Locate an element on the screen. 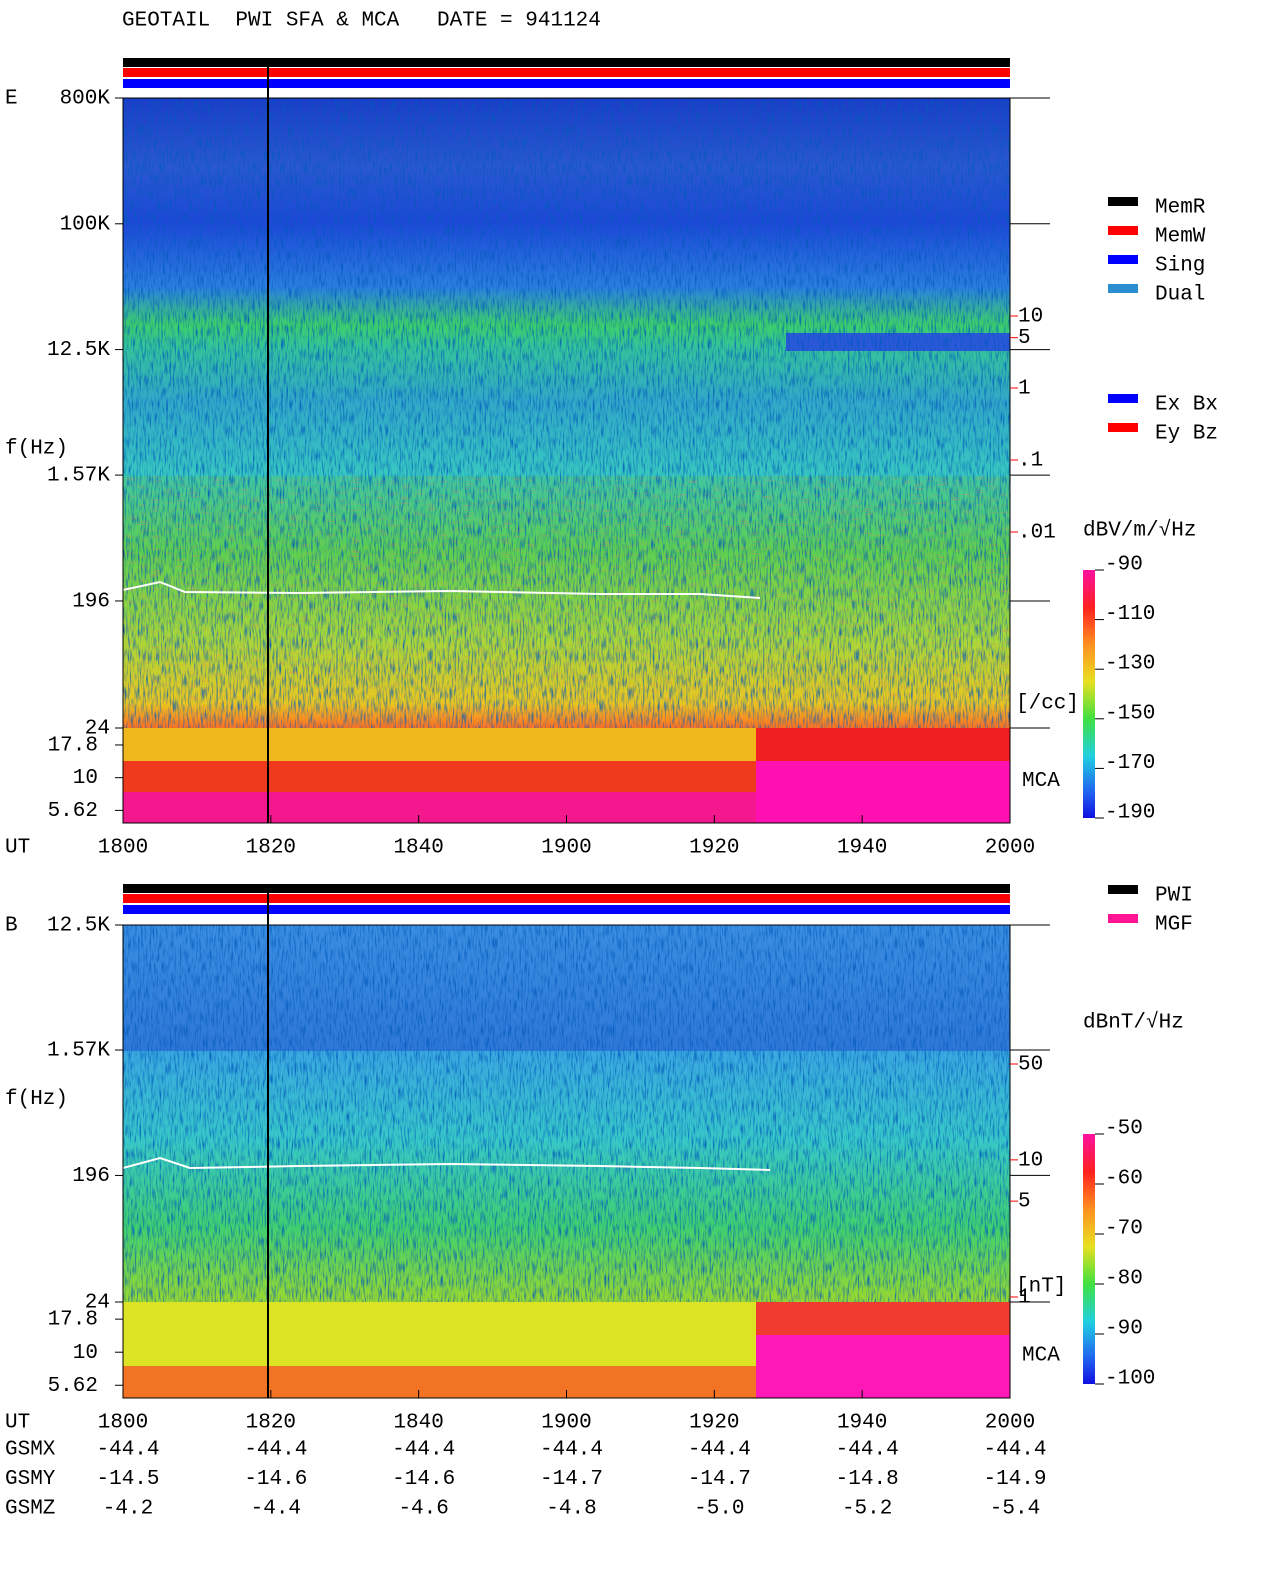 The width and height of the screenshot is (1280, 1593). panel-label: E is located at coordinates (11, 99).